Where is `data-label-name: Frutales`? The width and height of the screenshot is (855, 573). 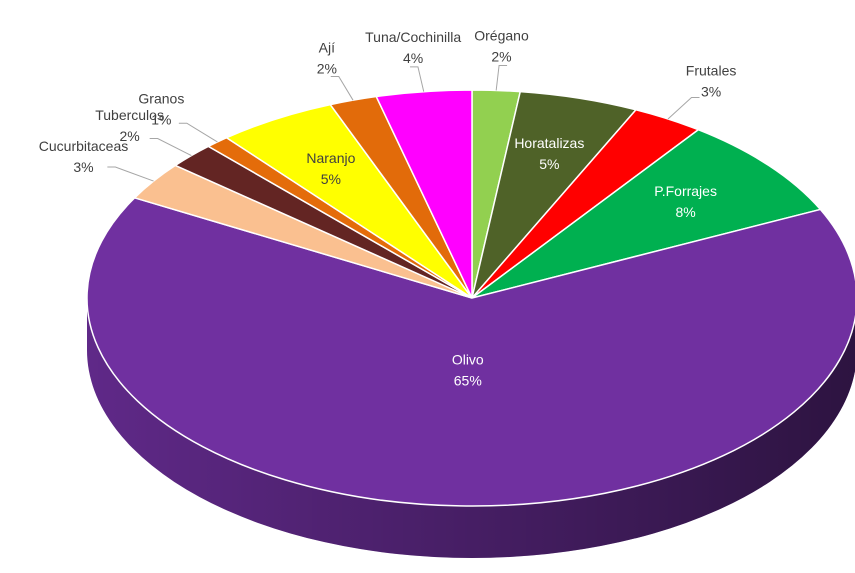 data-label-name: Frutales is located at coordinates (711, 70).